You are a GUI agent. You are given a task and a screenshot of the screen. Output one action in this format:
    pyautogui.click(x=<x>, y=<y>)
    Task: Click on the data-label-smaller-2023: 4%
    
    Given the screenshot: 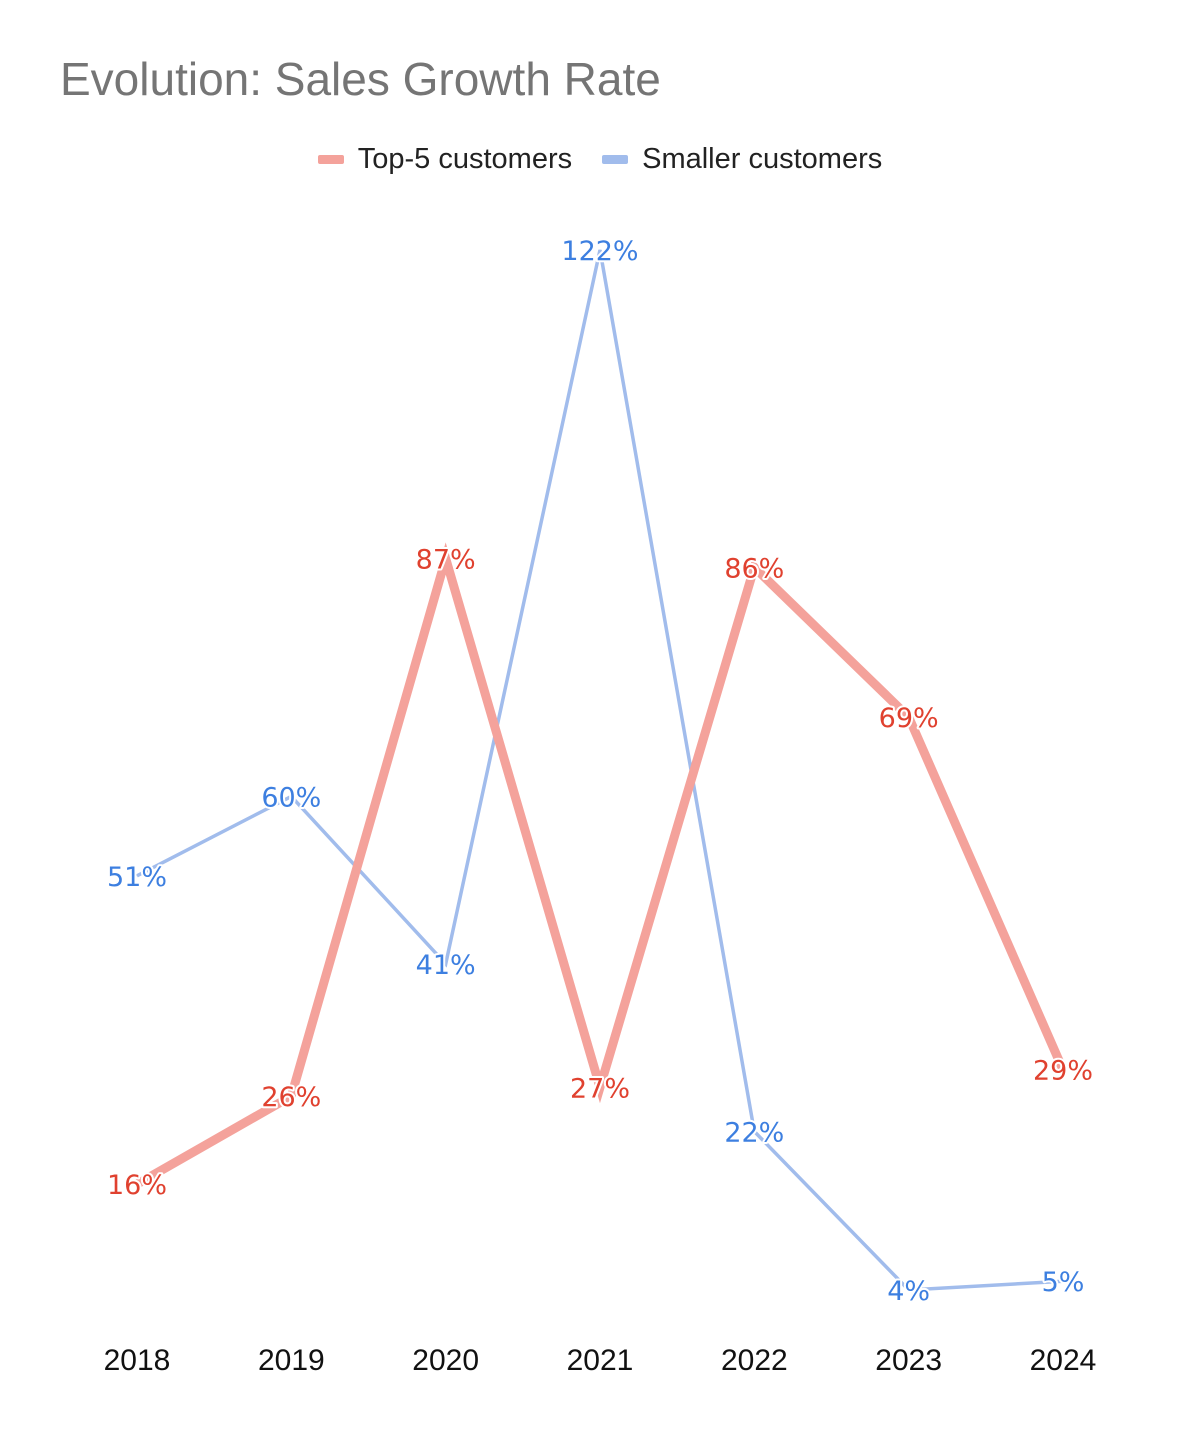 What is the action you would take?
    pyautogui.click(x=908, y=1291)
    